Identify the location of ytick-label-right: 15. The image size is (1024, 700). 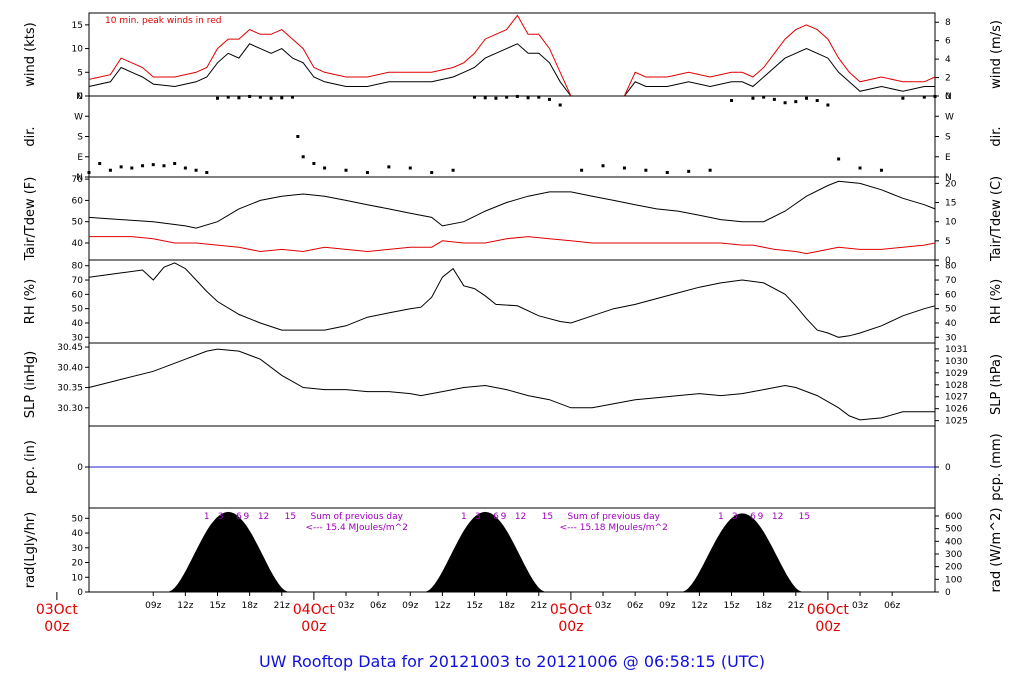
(950, 204).